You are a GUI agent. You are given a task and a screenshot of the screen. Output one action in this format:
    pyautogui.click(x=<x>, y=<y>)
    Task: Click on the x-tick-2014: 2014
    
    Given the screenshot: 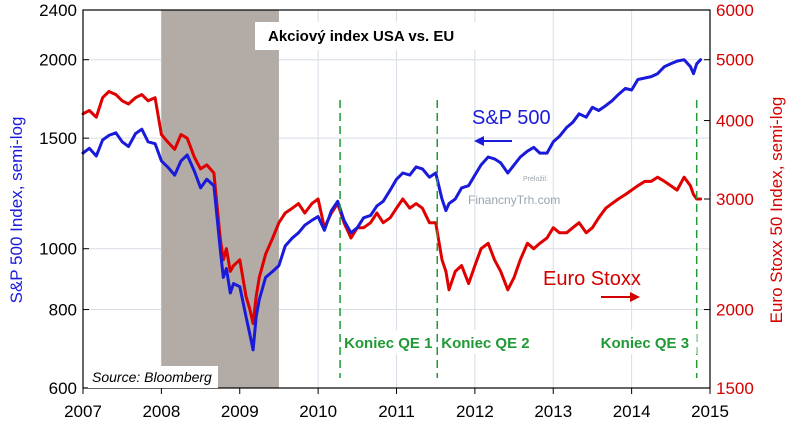 What is the action you would take?
    pyautogui.click(x=632, y=411)
    